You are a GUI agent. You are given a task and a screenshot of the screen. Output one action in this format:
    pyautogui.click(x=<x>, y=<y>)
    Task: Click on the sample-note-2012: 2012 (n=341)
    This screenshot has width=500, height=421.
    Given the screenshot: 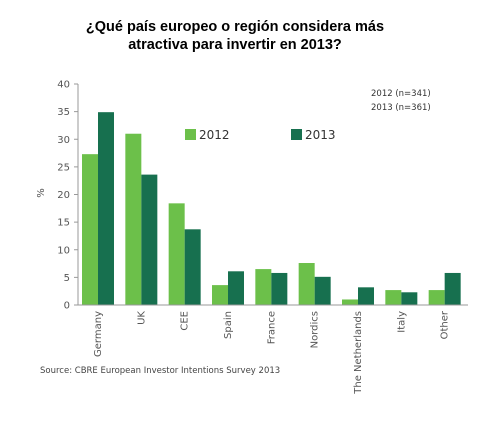 What is the action you would take?
    pyautogui.click(x=401, y=94)
    